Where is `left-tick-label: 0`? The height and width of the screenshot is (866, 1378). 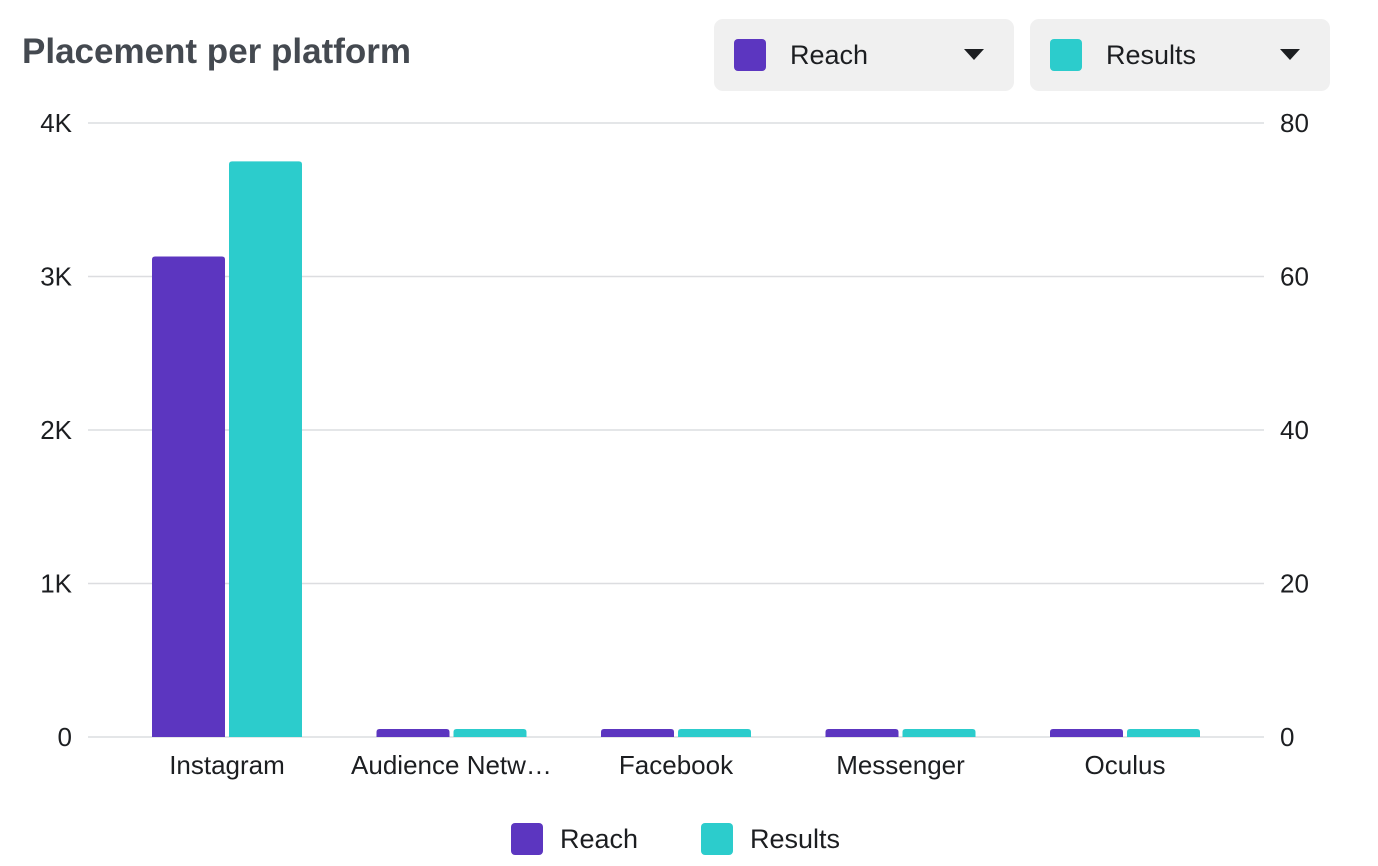 left-tick-label: 0 is located at coordinates (65, 737).